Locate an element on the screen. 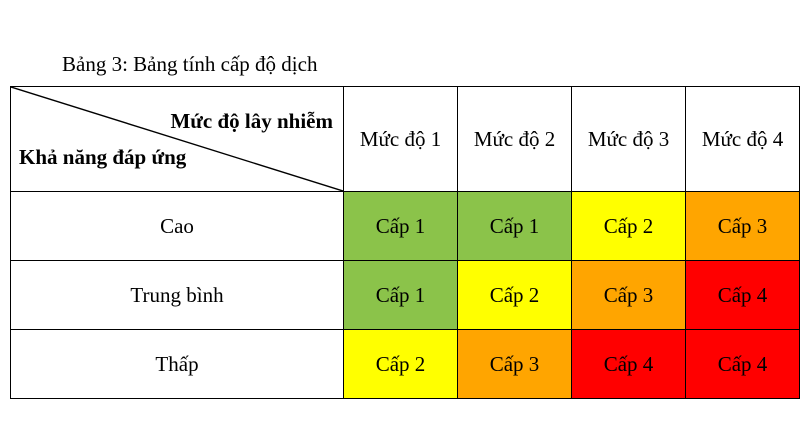 This screenshot has height=442, width=800. level-header-1: Mức độ 1 is located at coordinates (400, 139).